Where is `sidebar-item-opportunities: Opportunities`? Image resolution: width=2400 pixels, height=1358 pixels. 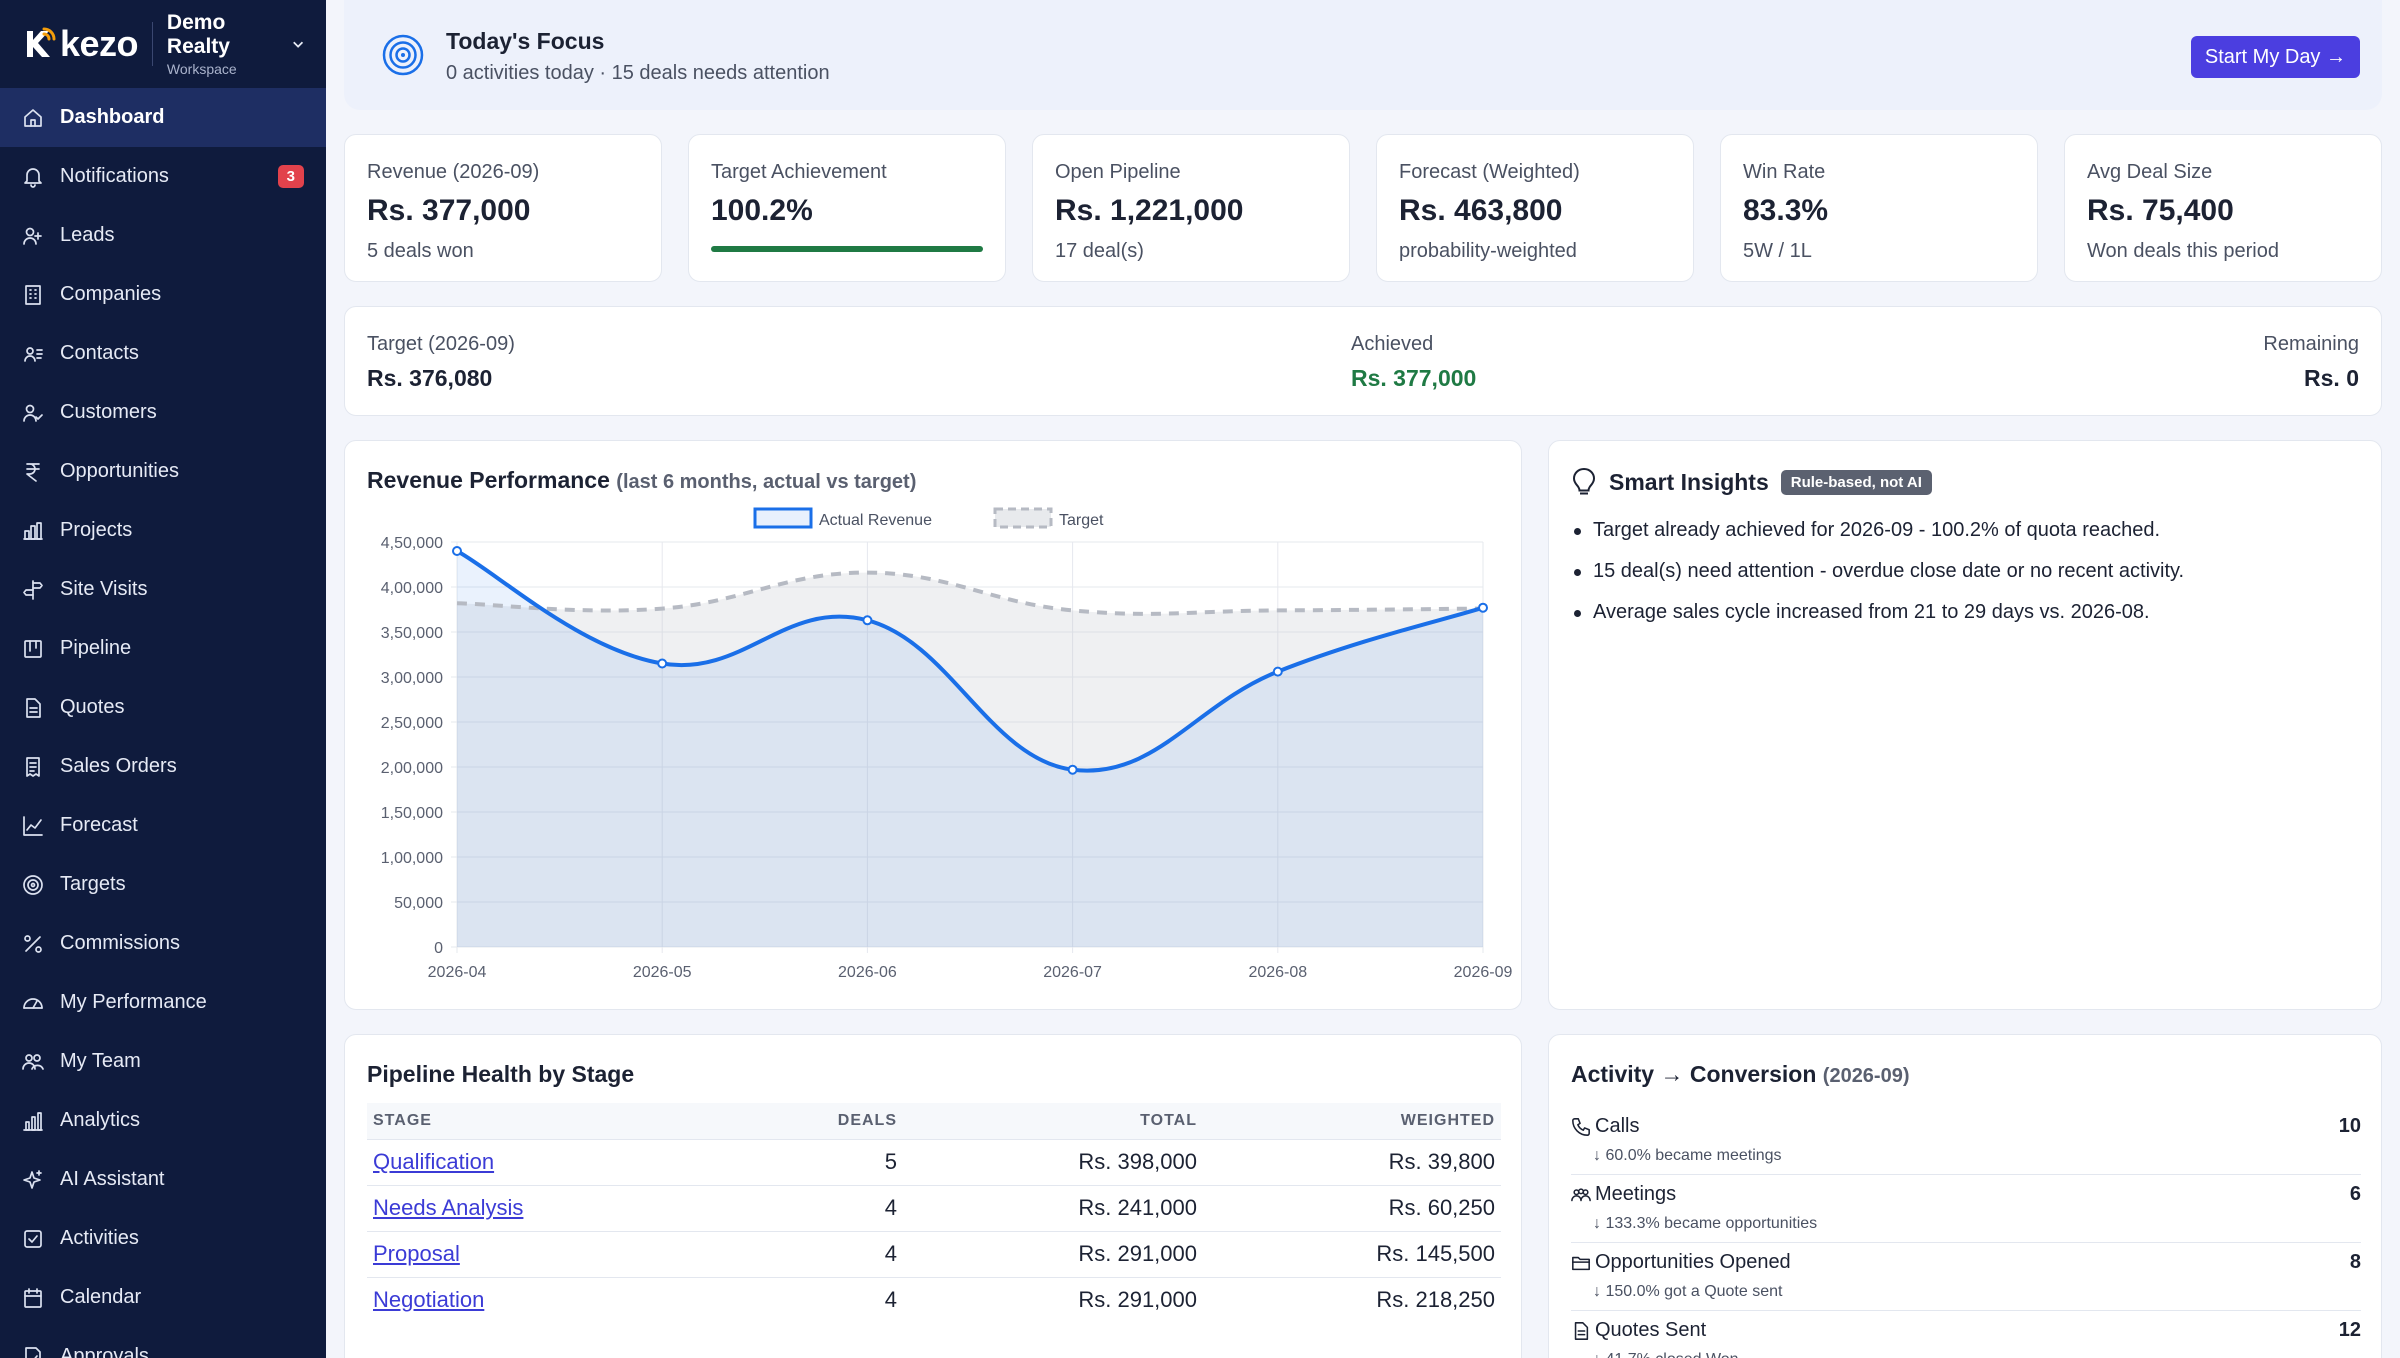 sidebar-item-opportunities: Opportunities is located at coordinates (163, 471).